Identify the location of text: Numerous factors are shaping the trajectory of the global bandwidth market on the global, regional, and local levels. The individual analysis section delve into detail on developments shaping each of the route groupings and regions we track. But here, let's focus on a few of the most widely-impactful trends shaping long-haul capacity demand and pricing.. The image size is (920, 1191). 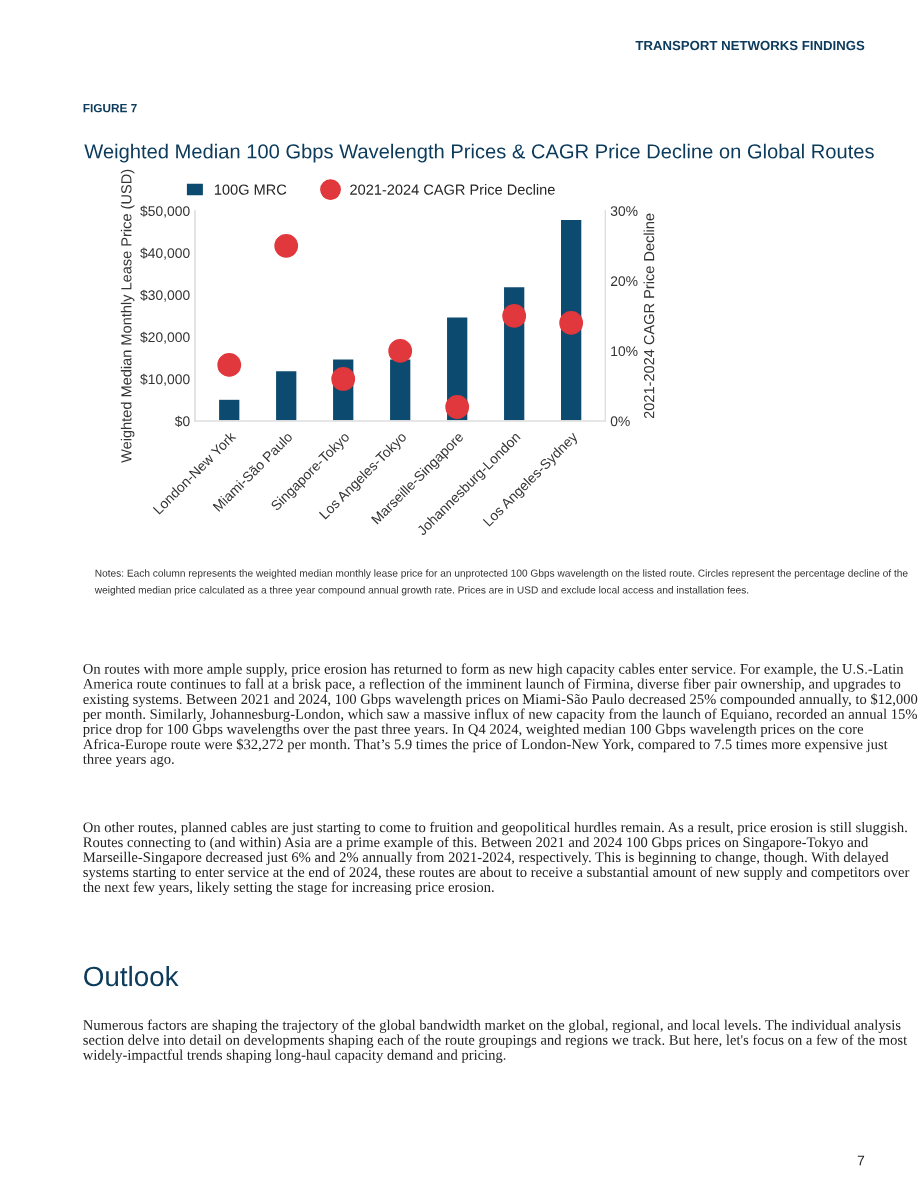
(495, 1041).